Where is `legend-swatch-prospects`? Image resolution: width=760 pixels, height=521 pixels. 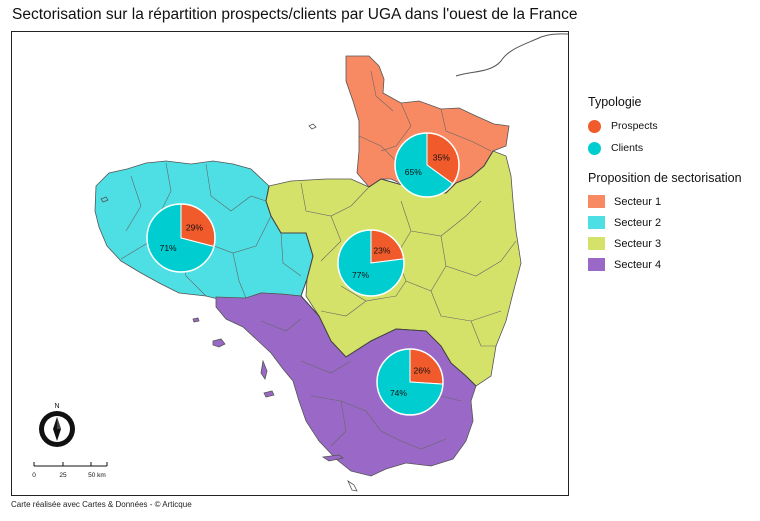
legend-swatch-prospects is located at coordinates (594, 126).